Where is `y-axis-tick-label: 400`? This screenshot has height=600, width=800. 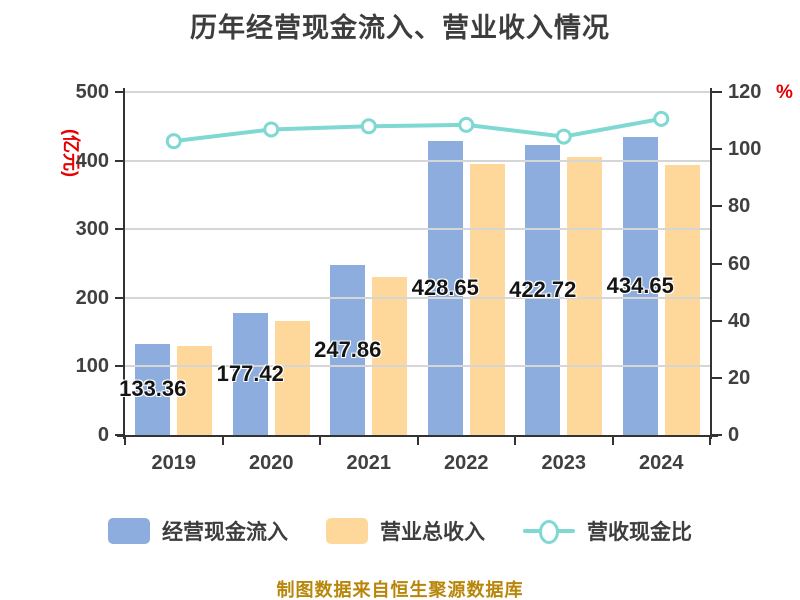
y-axis-tick-label: 400 is located at coordinates (92, 160).